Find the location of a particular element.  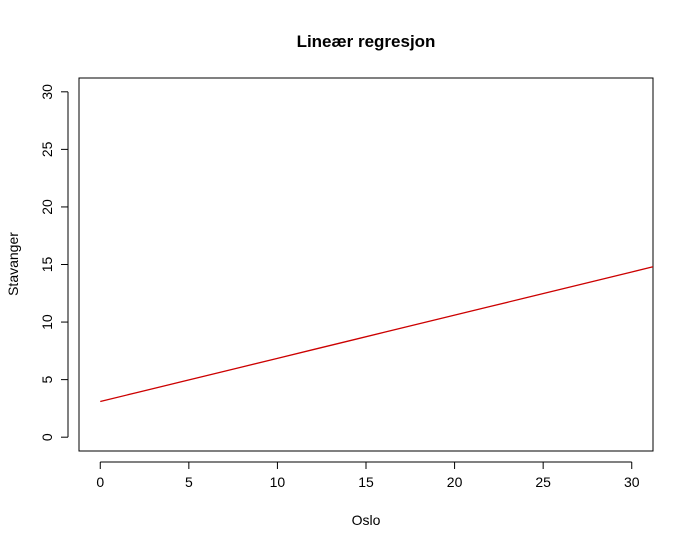

y-axis: 0 5 10 15 20 25 30 is located at coordinates (54, 262).